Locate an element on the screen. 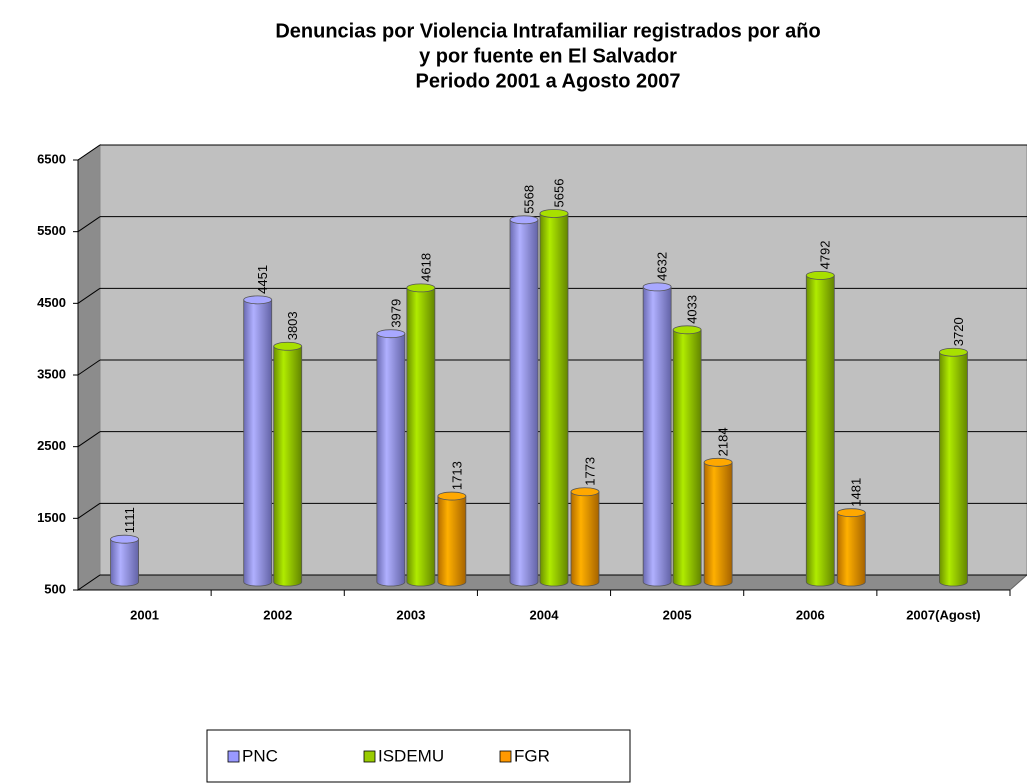 This screenshot has width=1027, height=784. x-tick-label: 2004 is located at coordinates (545, 614).